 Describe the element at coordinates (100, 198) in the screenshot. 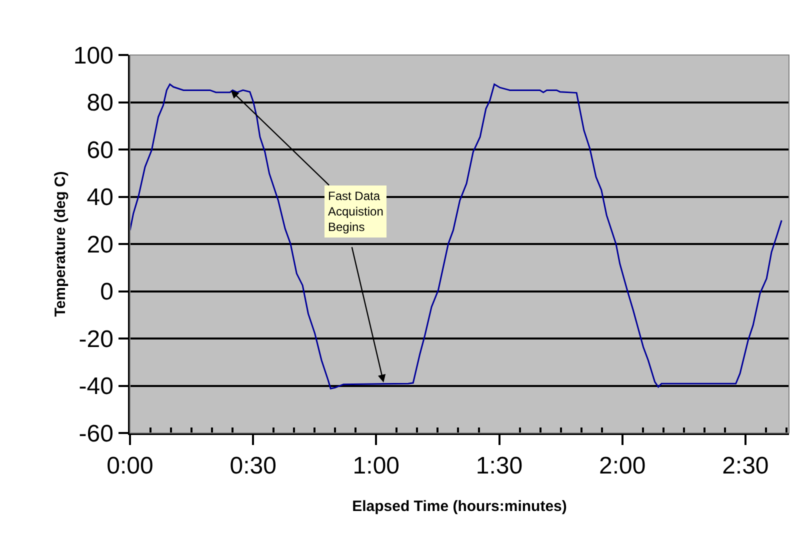

I see `y-tick-label: 40` at that location.